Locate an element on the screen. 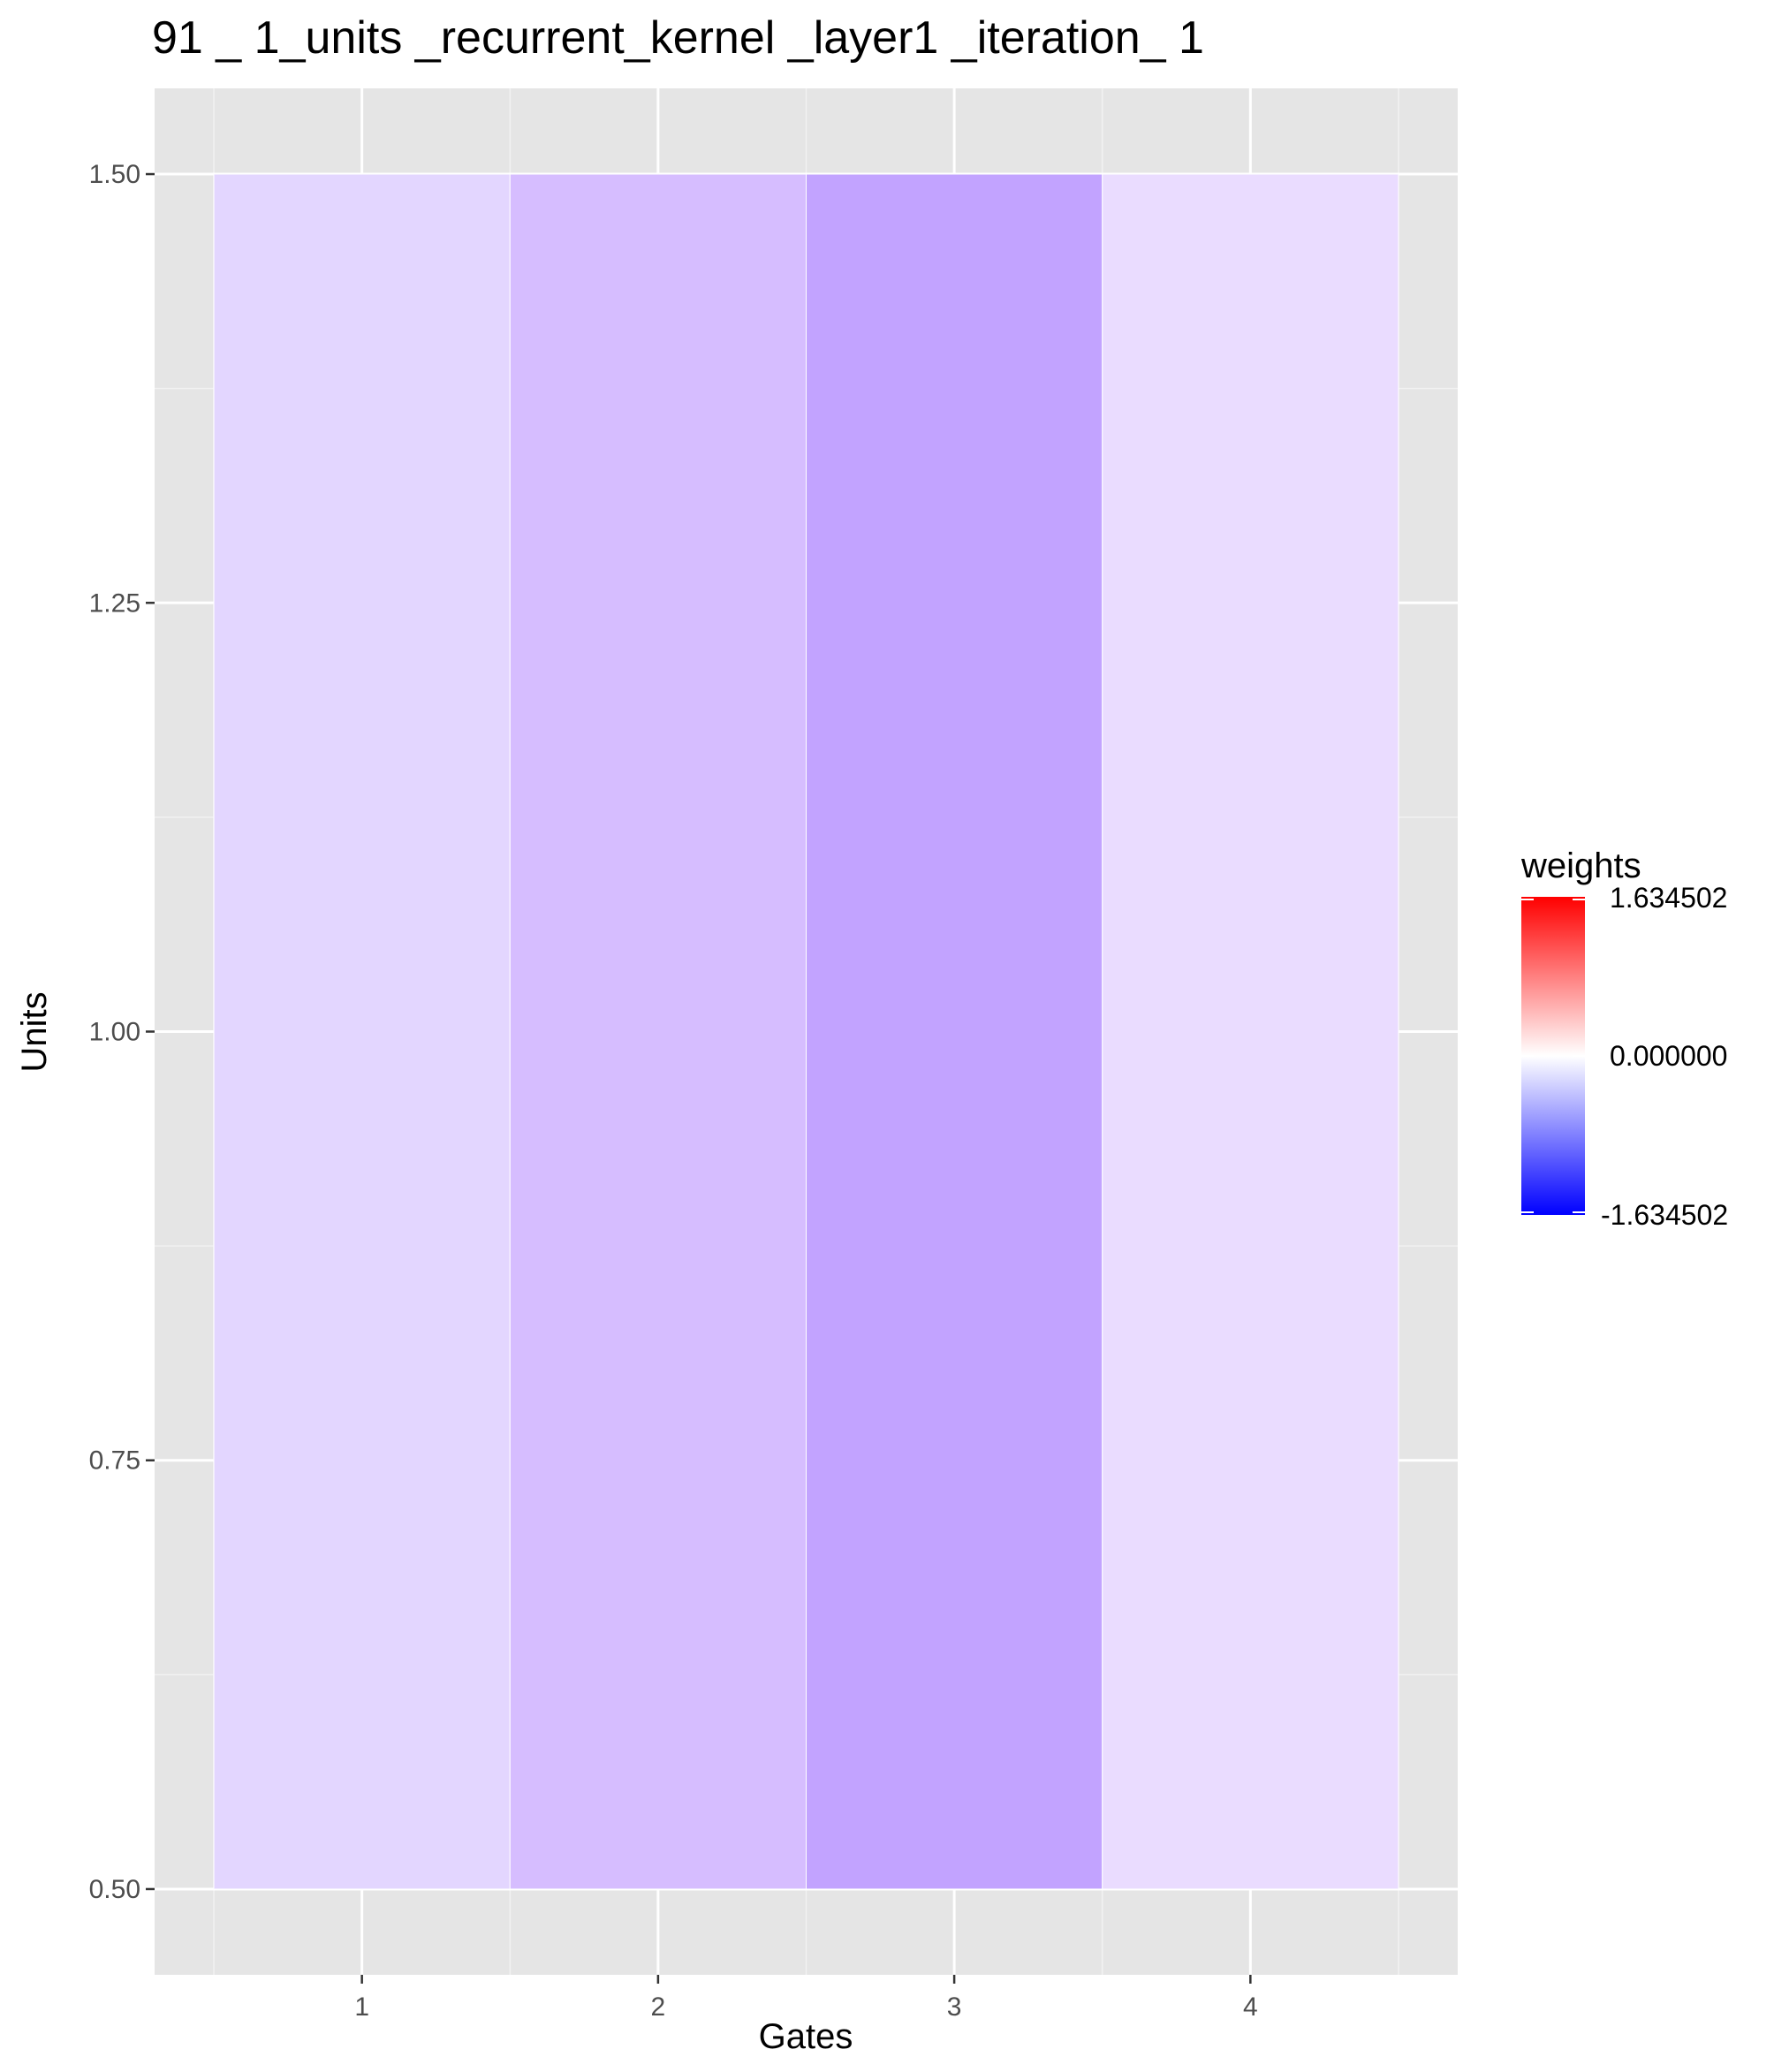 This screenshot has width=1774, height=2072. legend-ticks is located at coordinates (1553, 1056).